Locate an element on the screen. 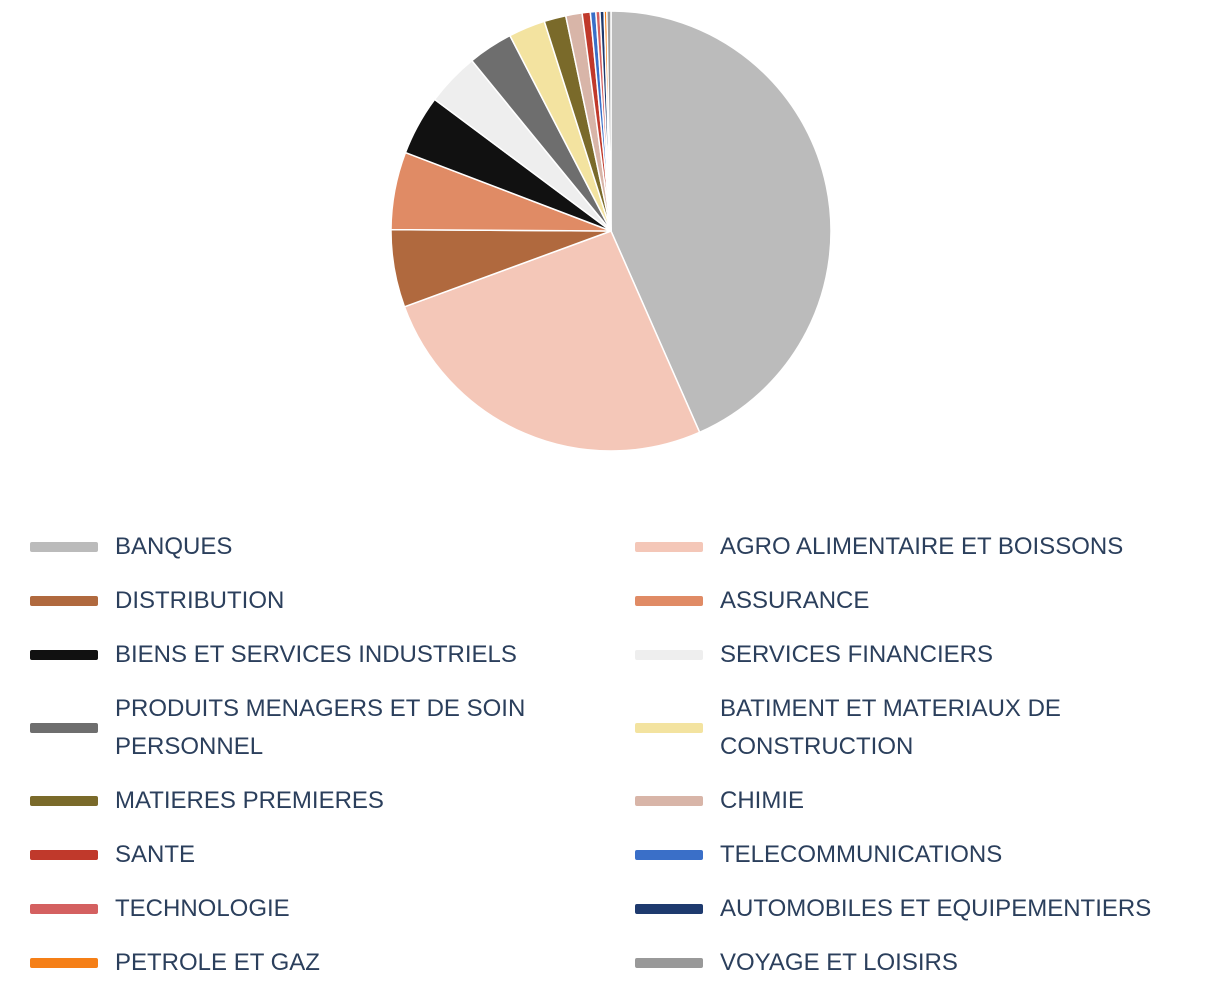  legend-item: CHIMIE is located at coordinates (923, 801).